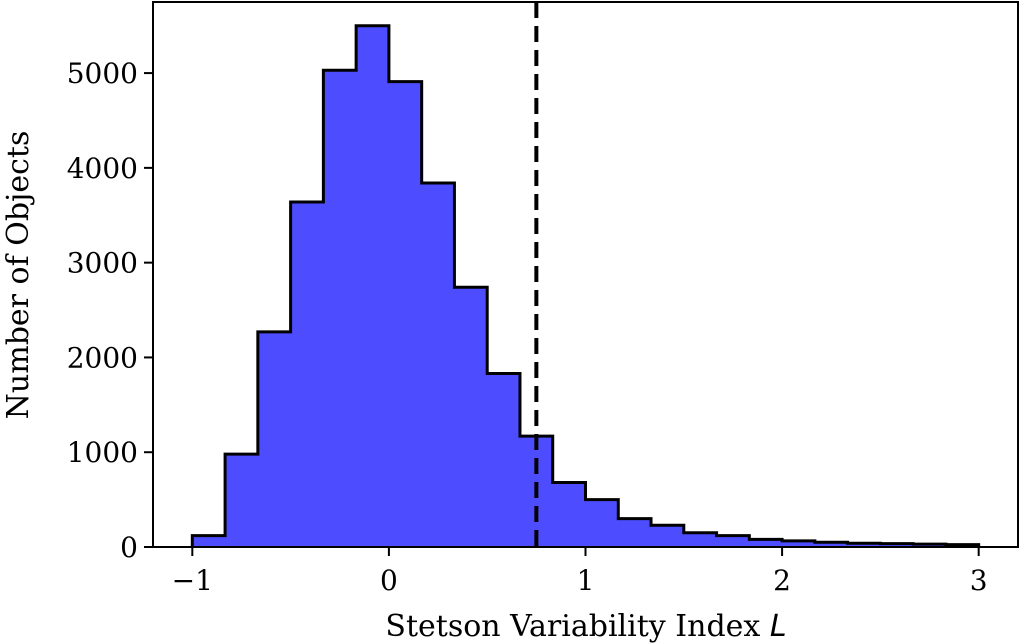 Image resolution: width=1021 pixels, height=644 pixels. What do you see at coordinates (782, 580) in the screenshot?
I see `x-tick-label: 2` at bounding box center [782, 580].